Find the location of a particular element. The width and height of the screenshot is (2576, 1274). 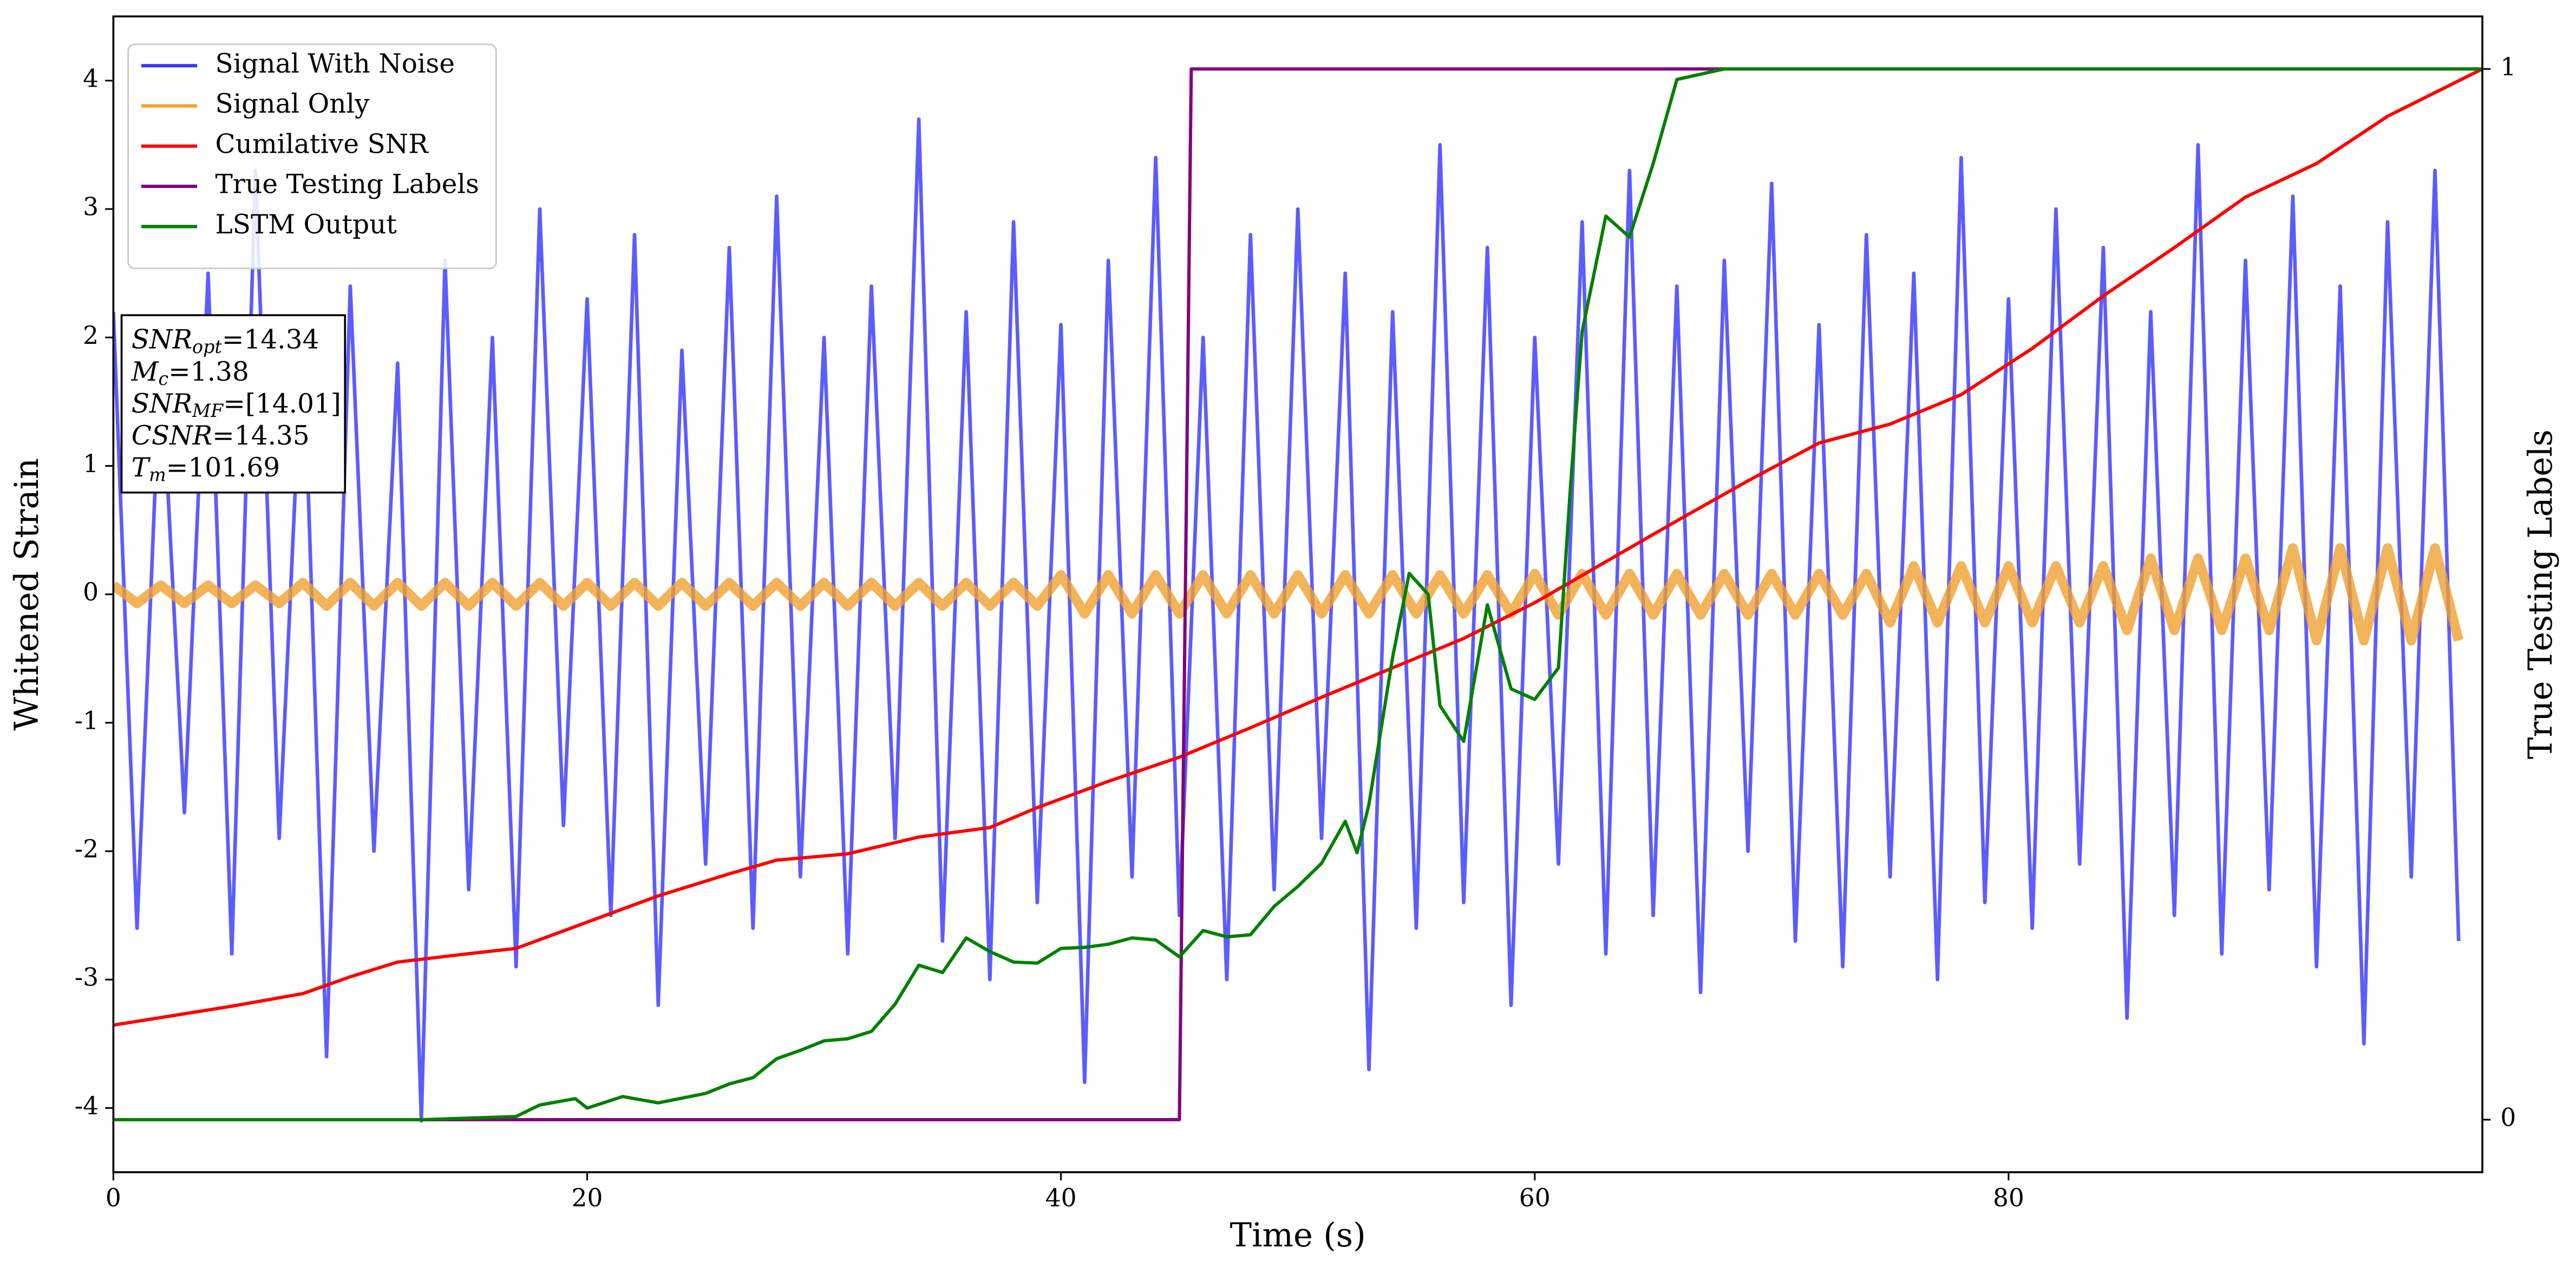

y2-axis-label: True Testing Labels is located at coordinates (2541, 594).